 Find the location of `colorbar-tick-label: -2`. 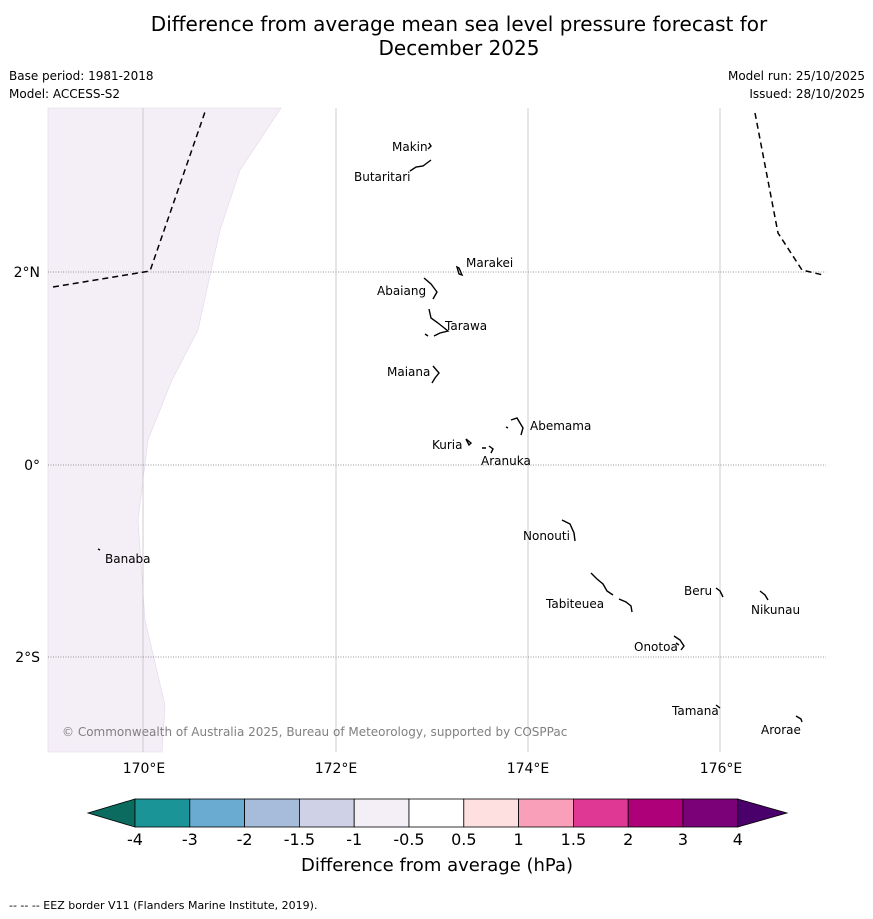

colorbar-tick-label: -2 is located at coordinates (245, 839).